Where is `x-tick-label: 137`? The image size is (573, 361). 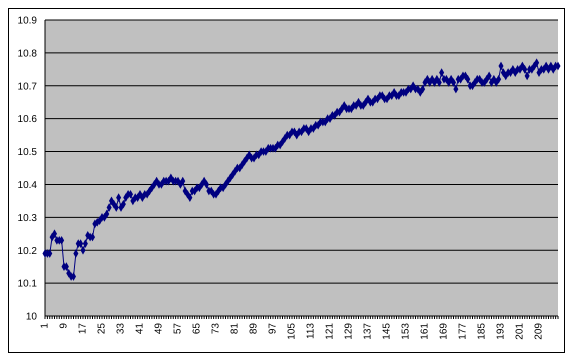
x-tick-label: 137 is located at coordinates (368, 331).